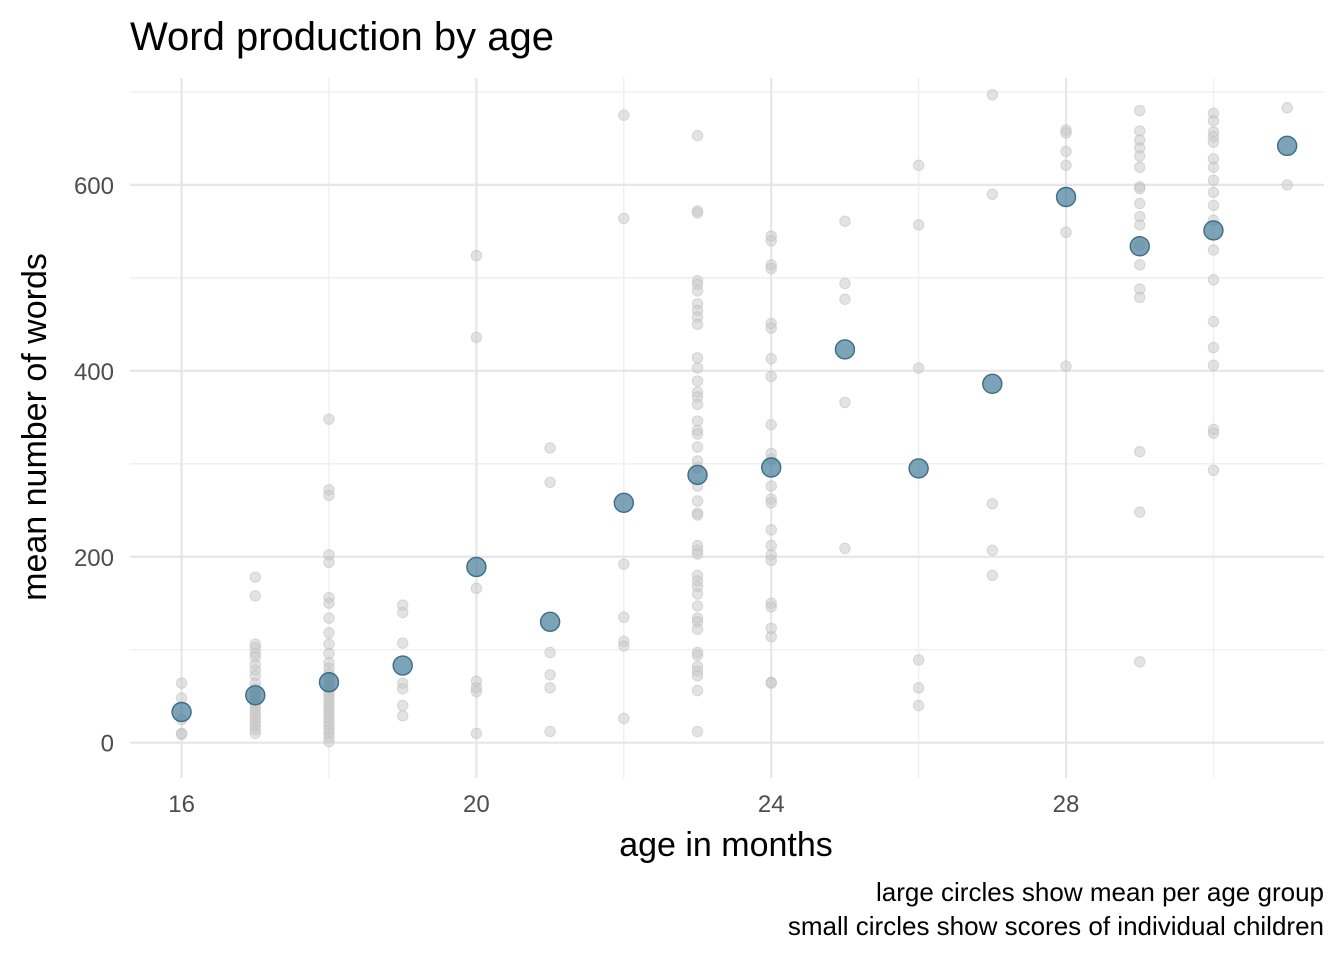 This screenshot has width=1344, height=960. Describe the element at coordinates (1100, 892) in the screenshot. I see `caption-line-1: large circles show mean per age group` at that location.